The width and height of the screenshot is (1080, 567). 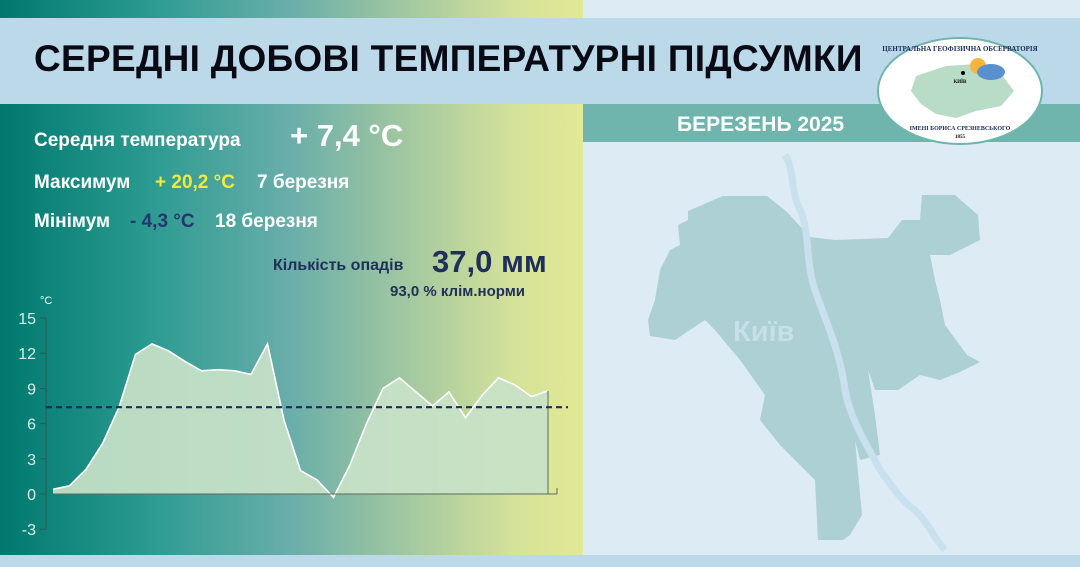 I want to click on min-value: - 4,3 °С, so click(x=162, y=221).